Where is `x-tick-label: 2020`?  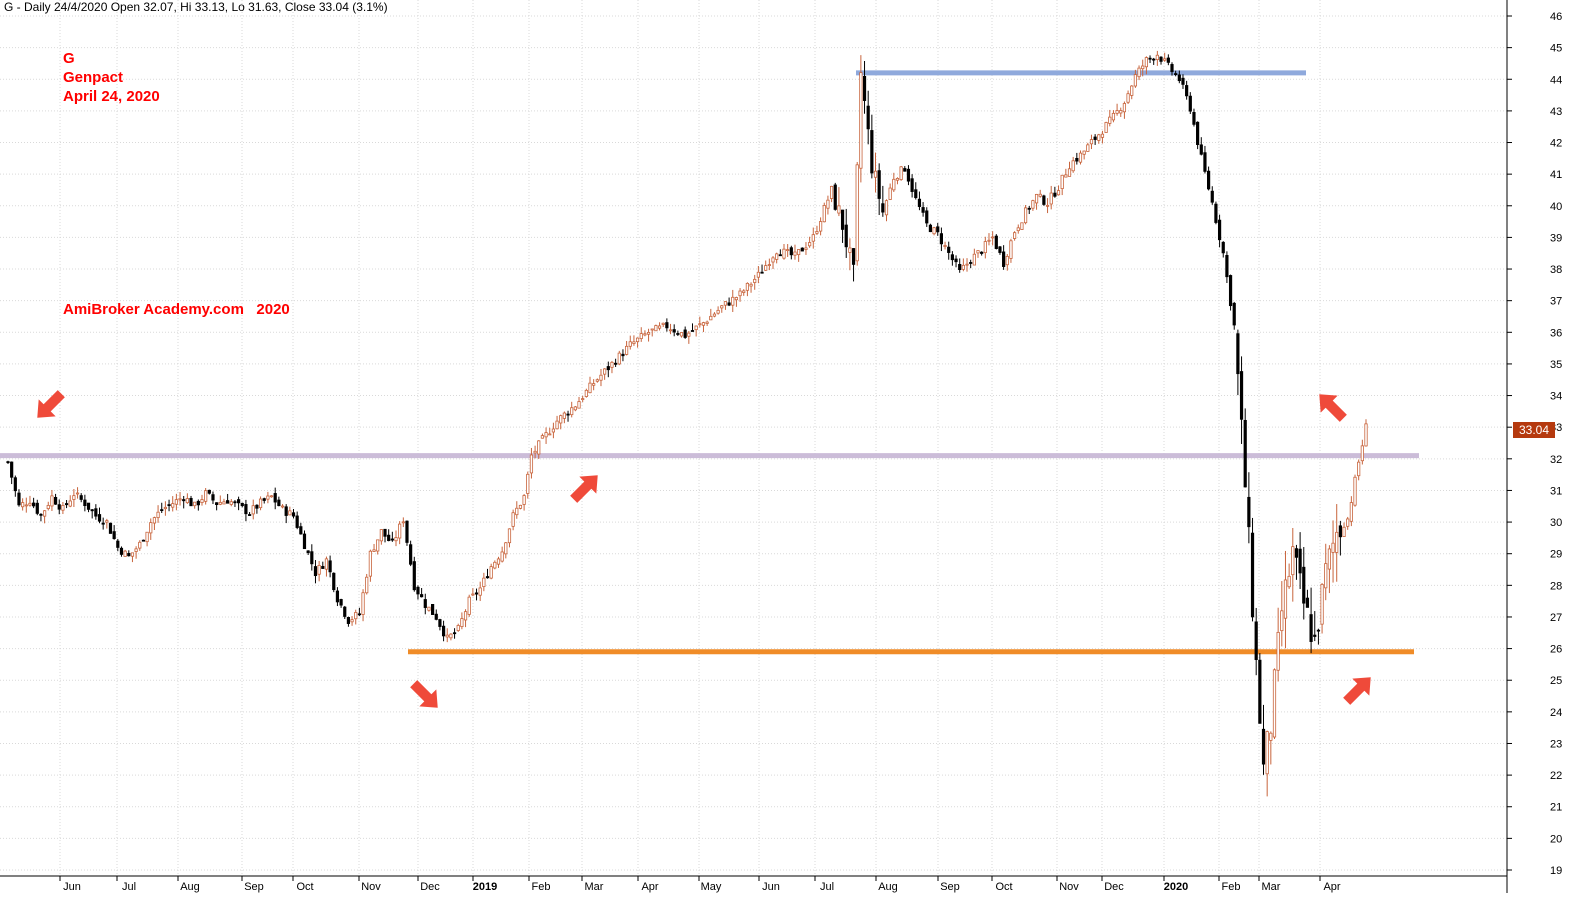
x-tick-label: 2020 is located at coordinates (1176, 887).